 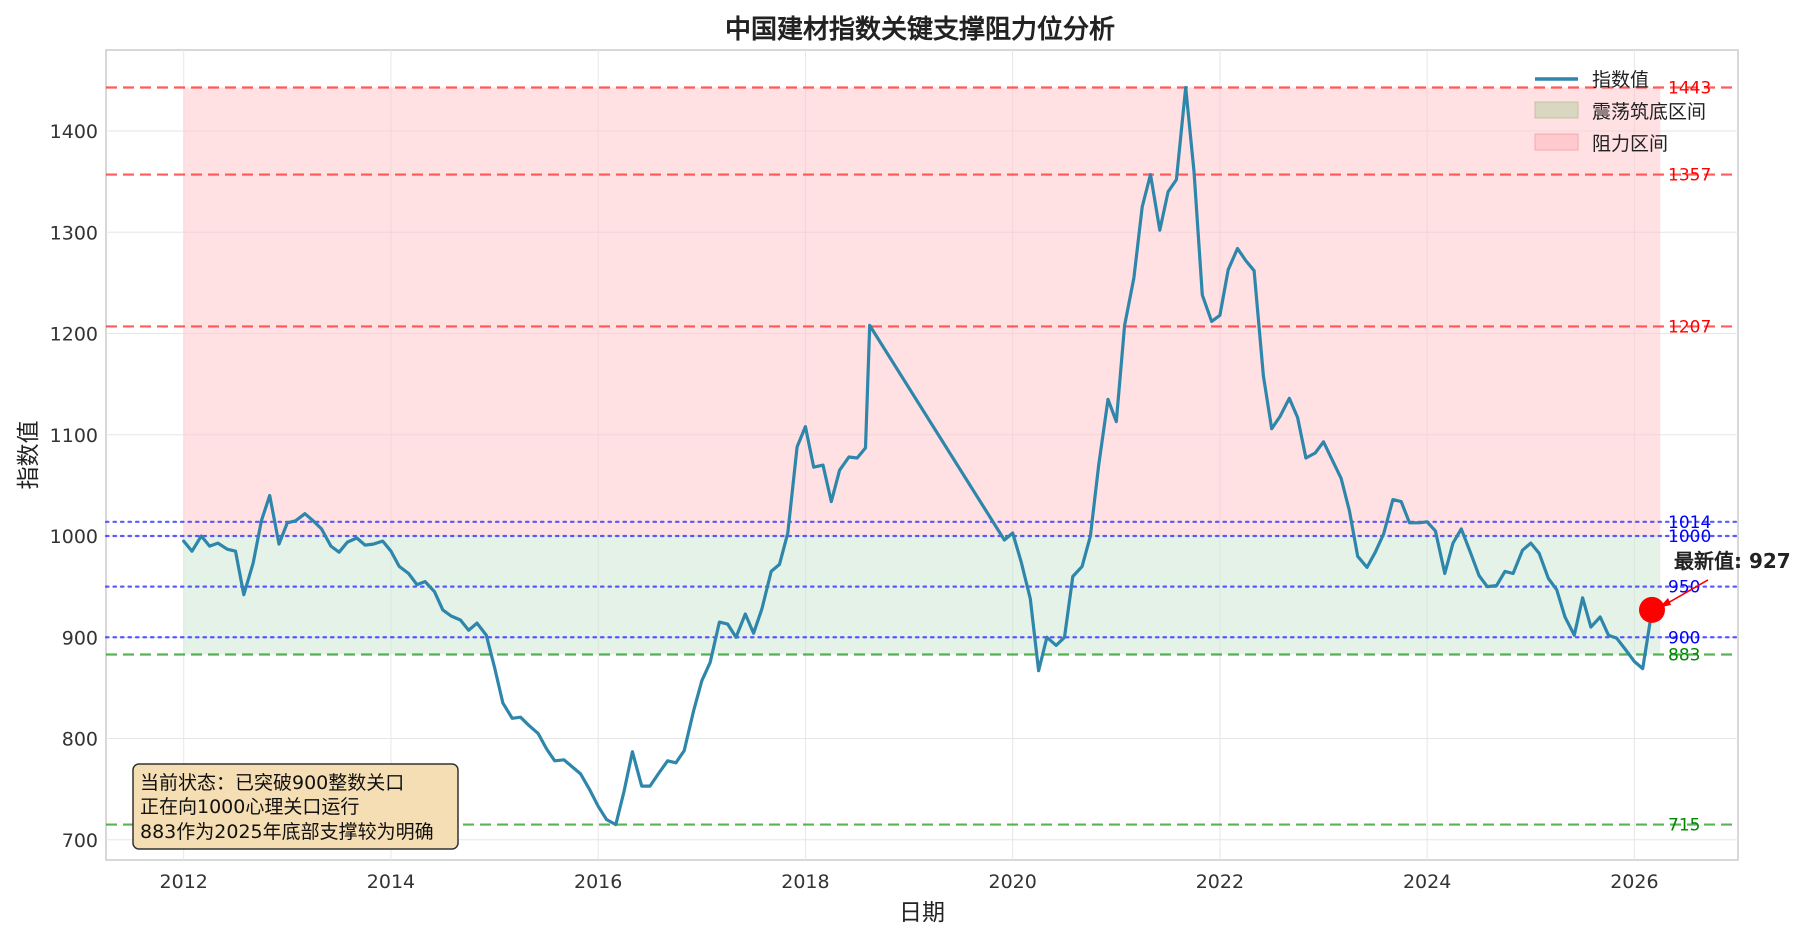 What do you see at coordinates (1012, 882) in the screenshot?
I see `x-tick-label: 2020` at bounding box center [1012, 882].